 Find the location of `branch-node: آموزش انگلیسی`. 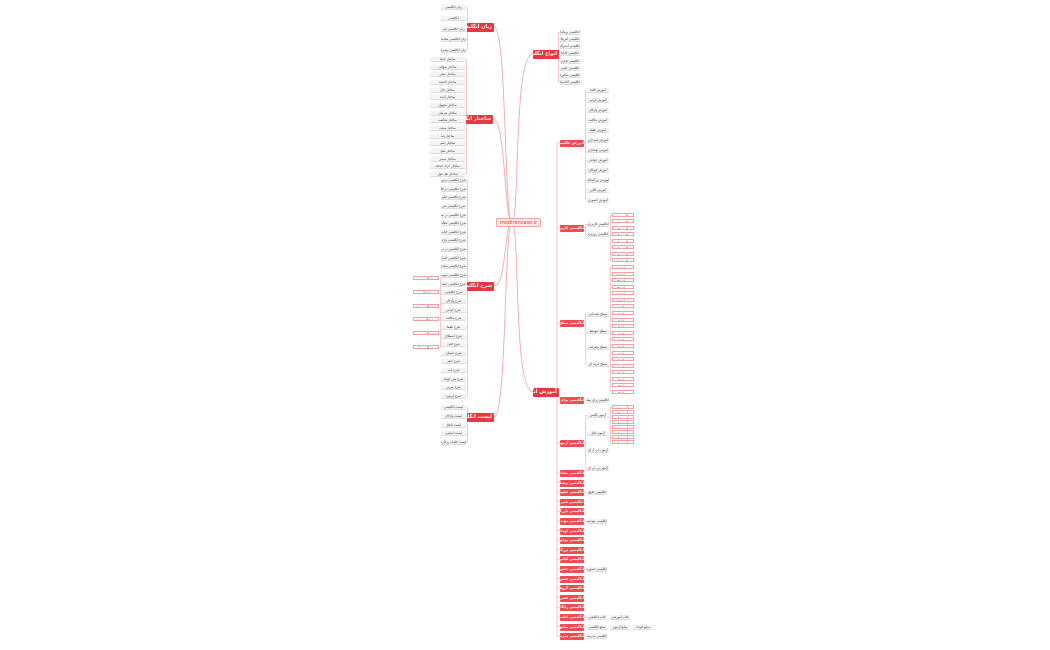

branch-node: آموزش انگلیسی is located at coordinates (546, 392).